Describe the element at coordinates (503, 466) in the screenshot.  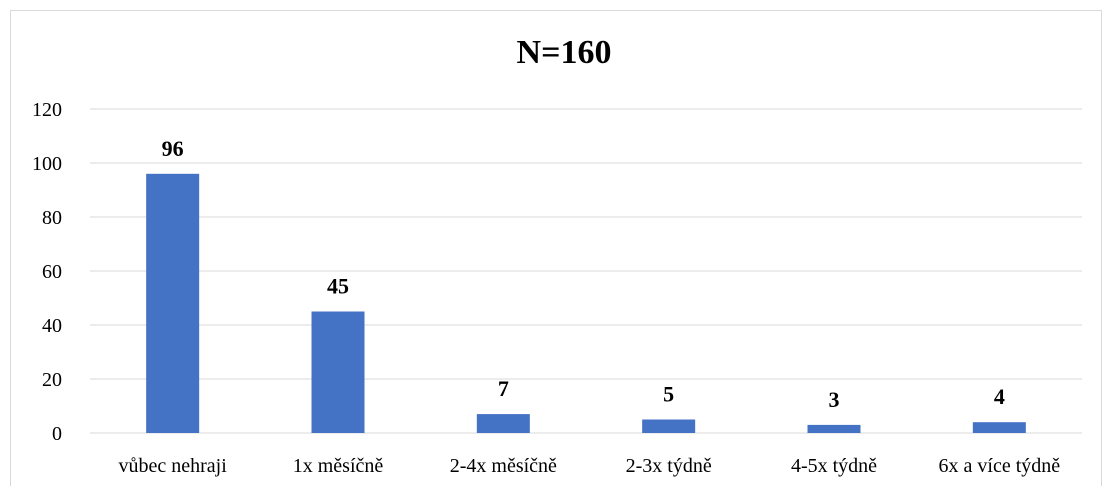
I see `category-label: 2-4x měsíčně` at that location.